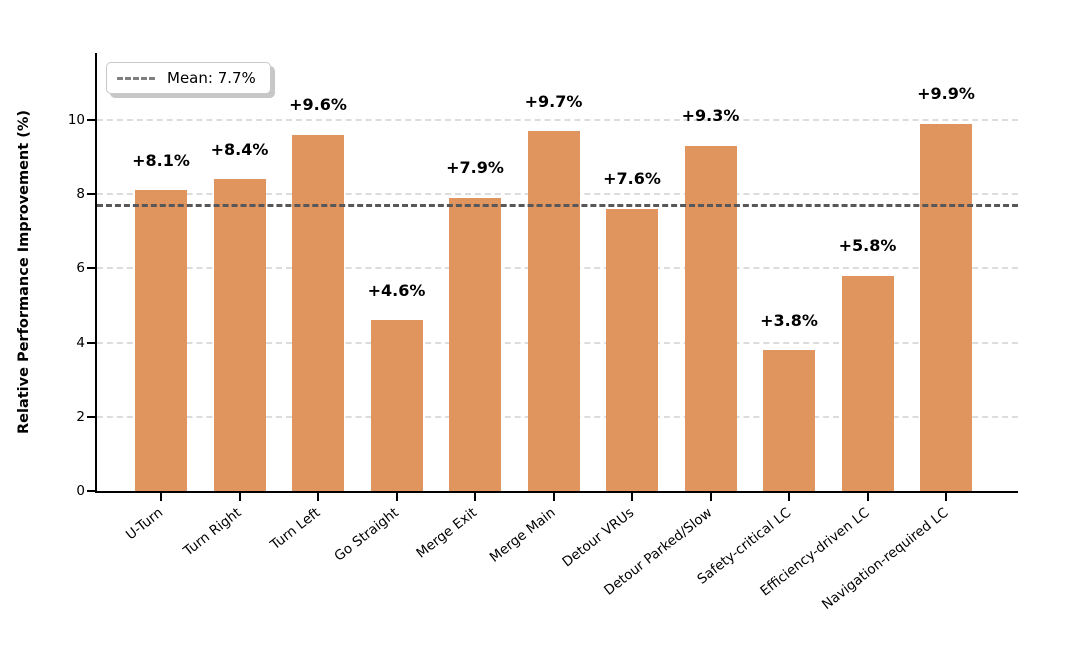  What do you see at coordinates (867, 246) in the screenshot?
I see `bar-value-label: +5.8%` at bounding box center [867, 246].